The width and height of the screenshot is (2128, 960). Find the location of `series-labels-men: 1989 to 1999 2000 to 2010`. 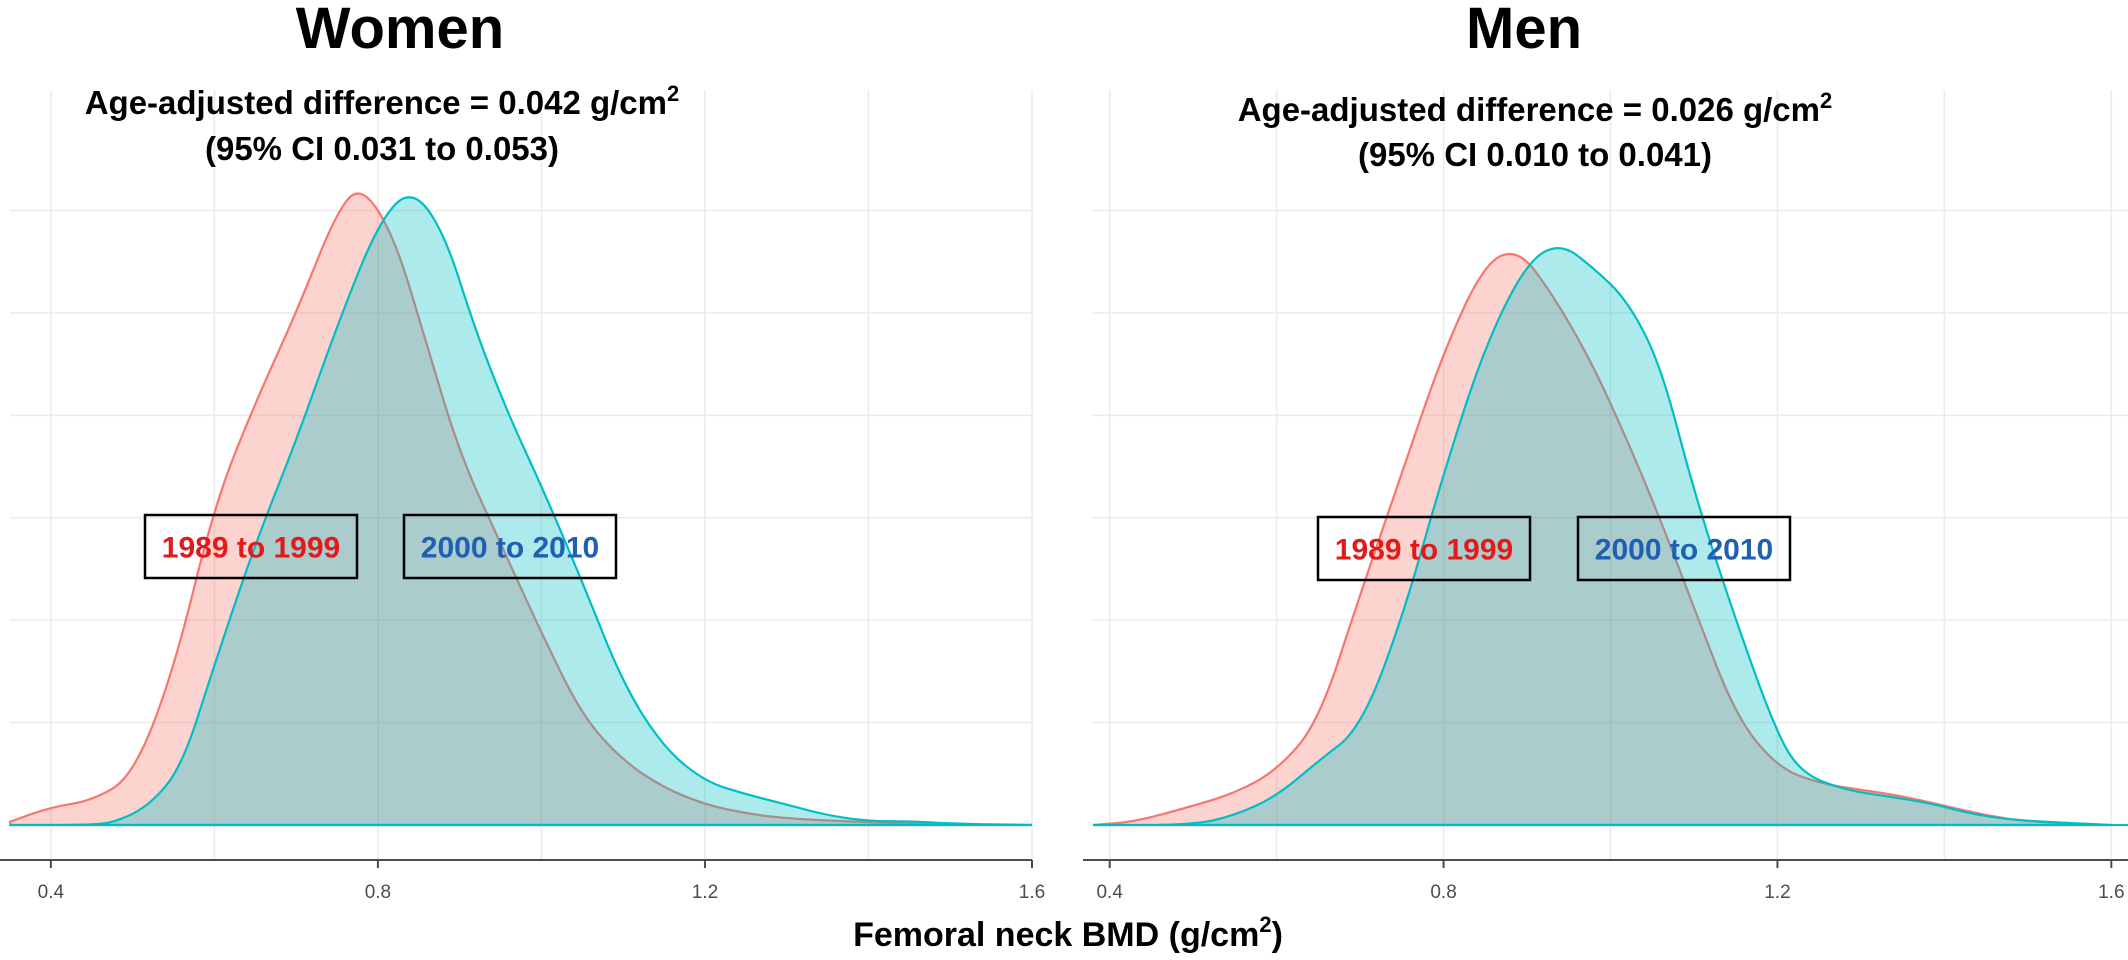

series-labels-men: 1989 to 1999 2000 to 2010 is located at coordinates (1554, 548).